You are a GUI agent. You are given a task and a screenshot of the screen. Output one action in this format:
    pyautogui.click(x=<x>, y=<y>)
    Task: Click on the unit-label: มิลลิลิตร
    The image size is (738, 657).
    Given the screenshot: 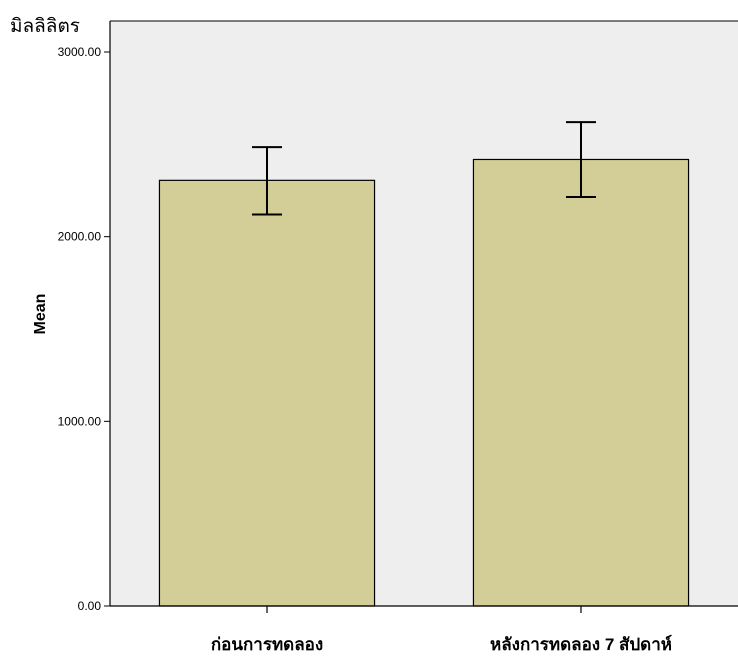 What is the action you would take?
    pyautogui.click(x=45, y=26)
    